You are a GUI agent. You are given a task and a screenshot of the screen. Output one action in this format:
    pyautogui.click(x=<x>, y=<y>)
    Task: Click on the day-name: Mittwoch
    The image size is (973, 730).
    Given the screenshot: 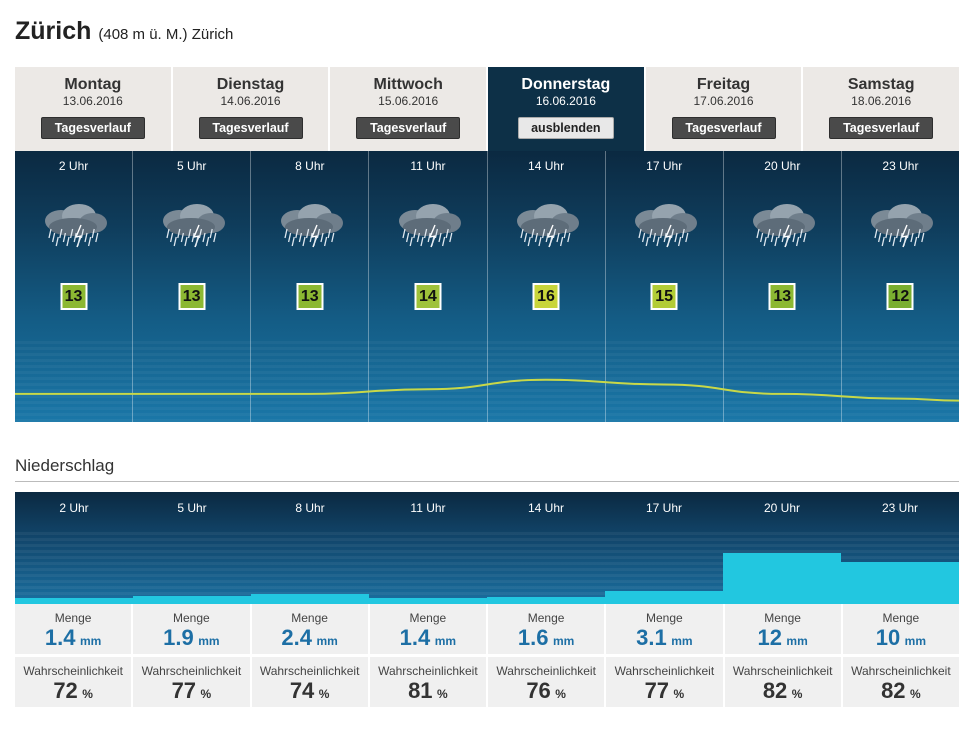 What is the action you would take?
    pyautogui.click(x=408, y=84)
    